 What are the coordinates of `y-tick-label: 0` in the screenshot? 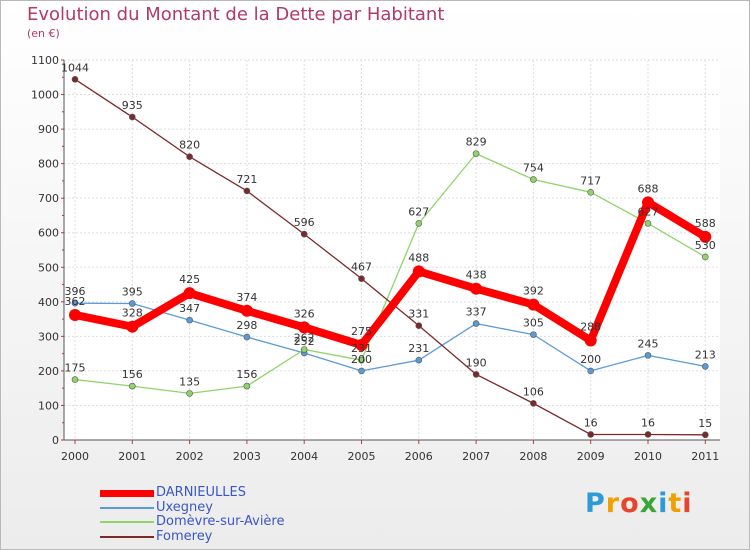 It's located at (55, 440).